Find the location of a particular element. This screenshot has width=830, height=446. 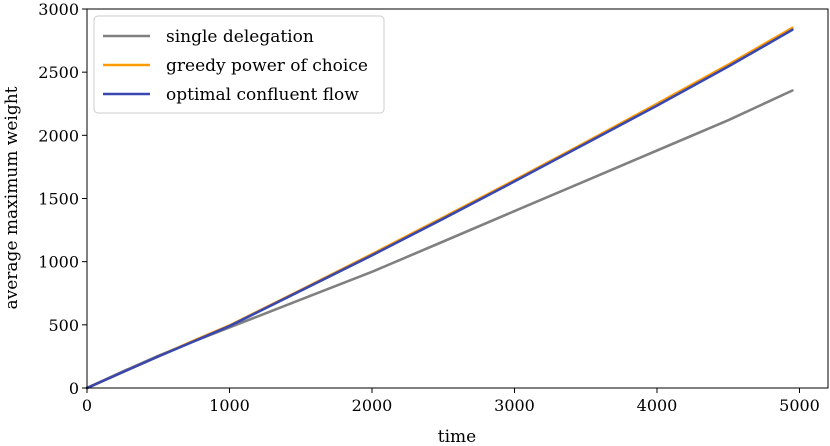

x-tick-label: 2000 is located at coordinates (372, 405).